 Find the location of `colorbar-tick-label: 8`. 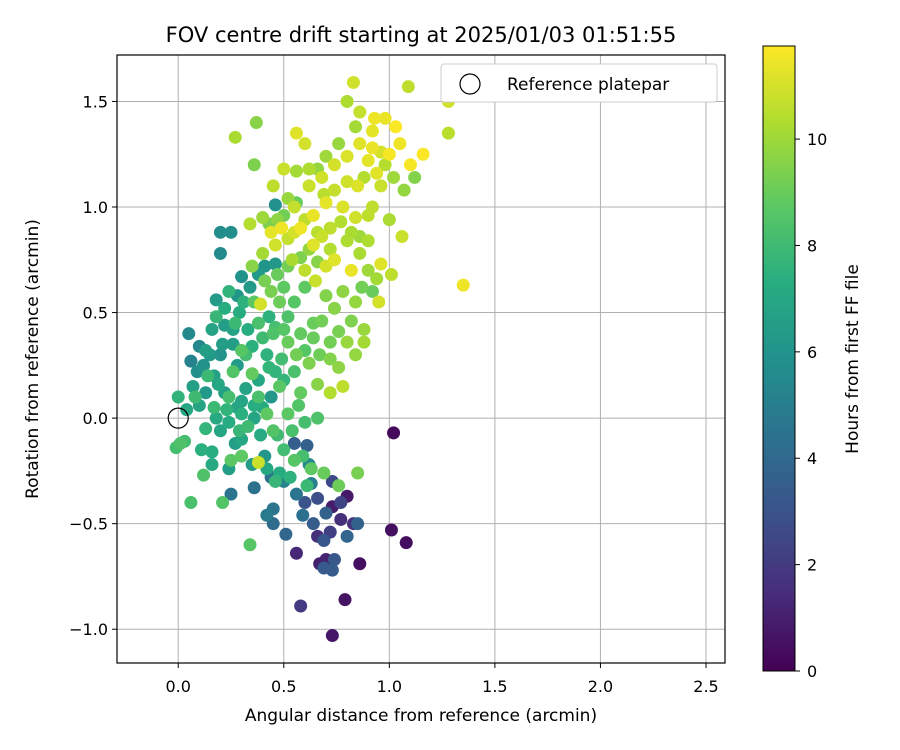

colorbar-tick-label: 8 is located at coordinates (812, 245).